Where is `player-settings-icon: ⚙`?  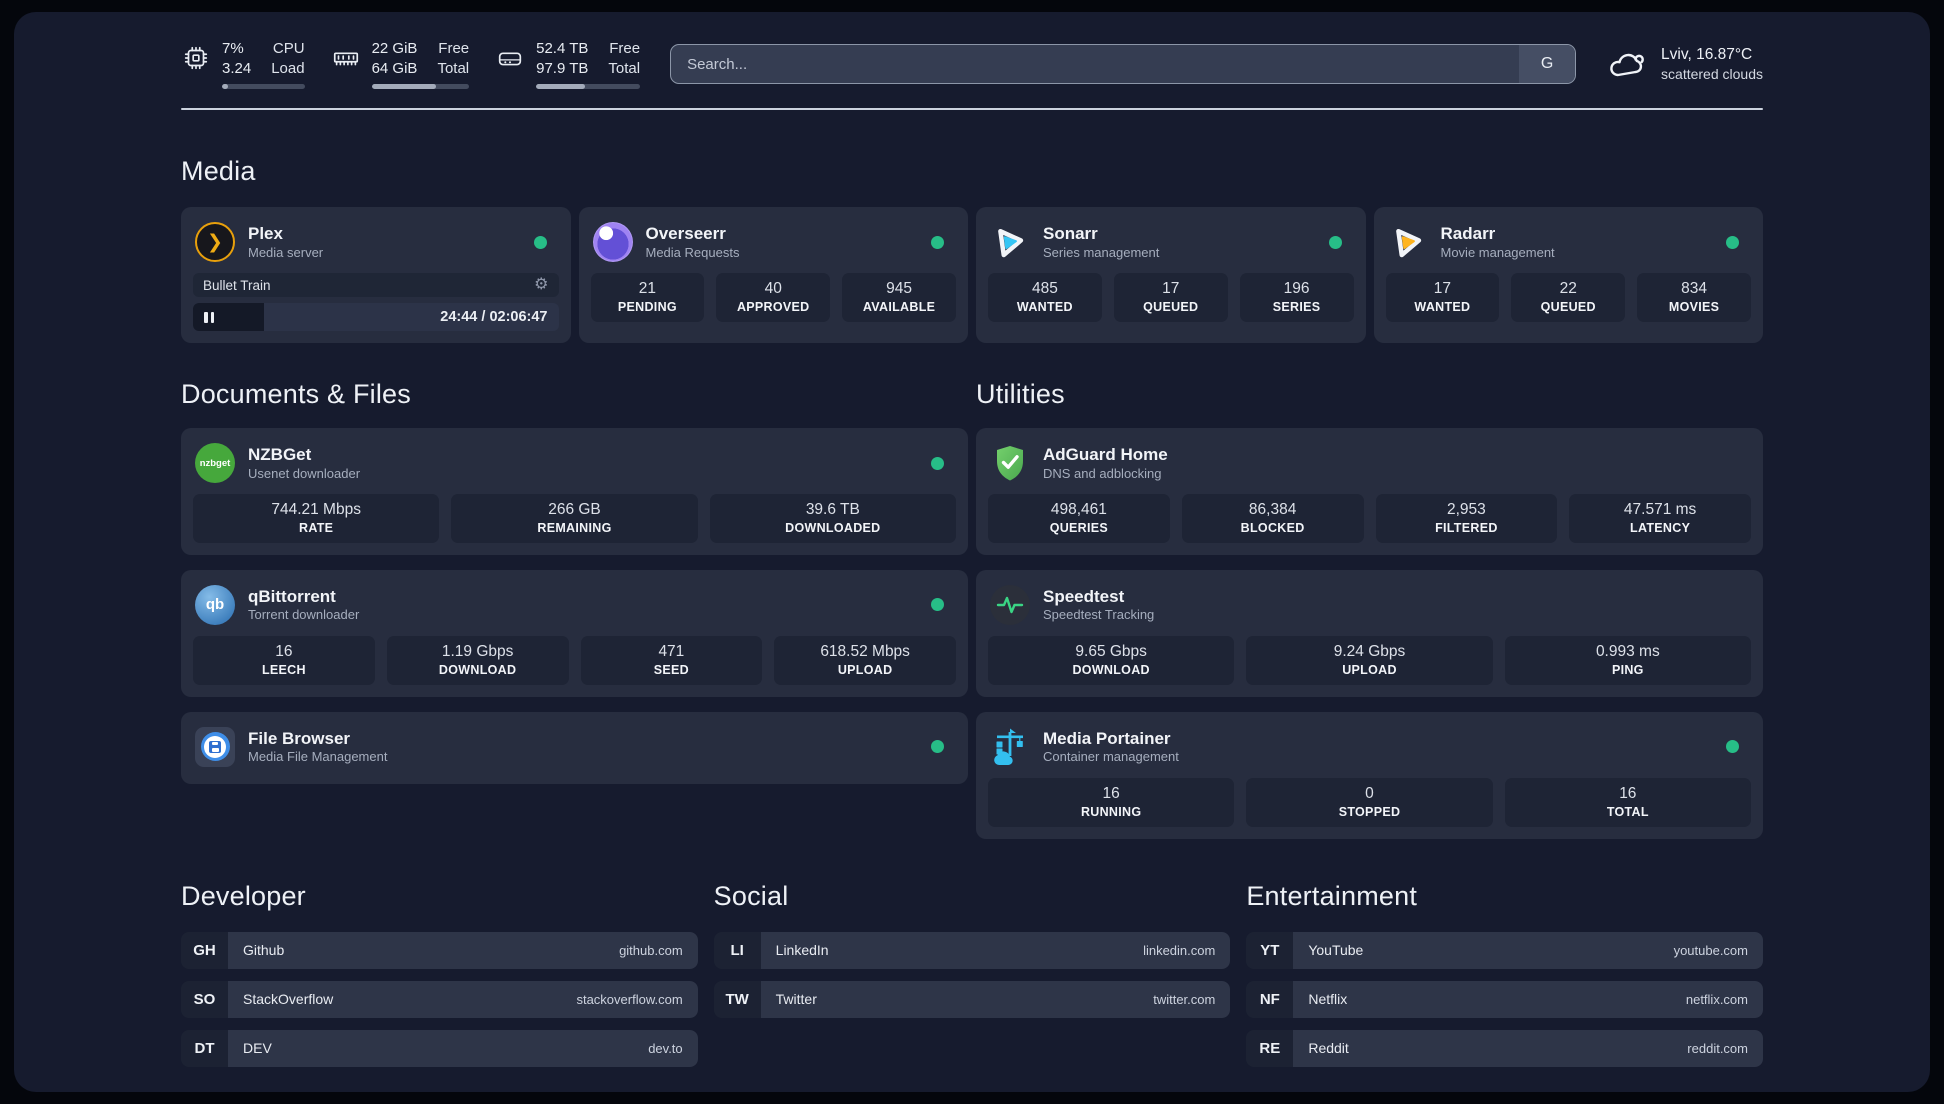 player-settings-icon: ⚙ is located at coordinates (541, 284).